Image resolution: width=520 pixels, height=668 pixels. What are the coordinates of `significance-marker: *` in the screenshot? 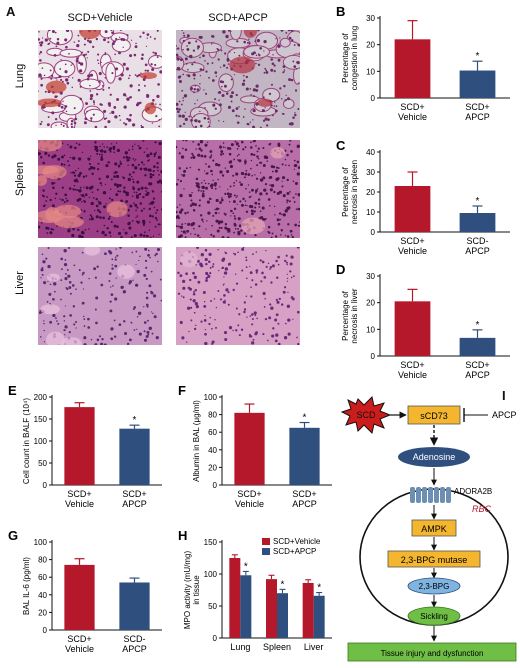 It's located at (283, 584).